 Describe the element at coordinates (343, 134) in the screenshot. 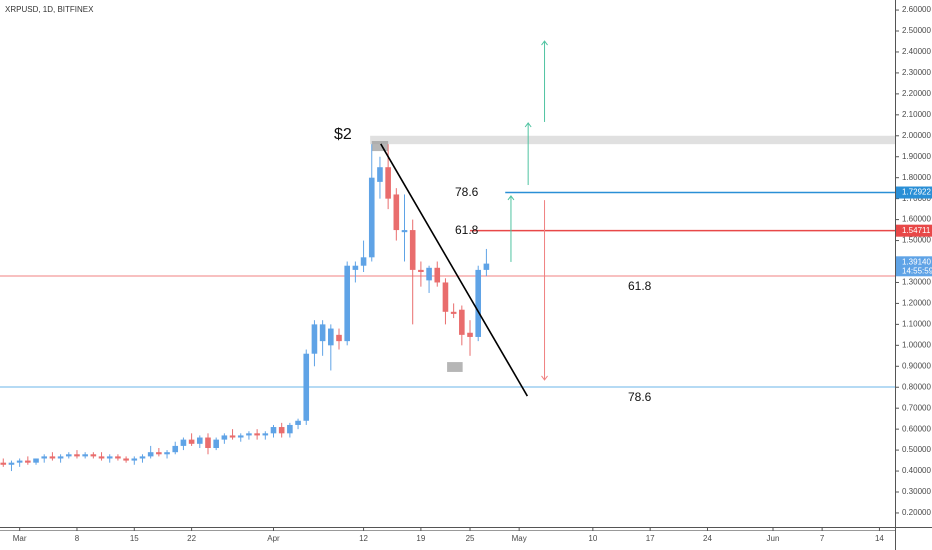

I see `annotation: $2` at that location.